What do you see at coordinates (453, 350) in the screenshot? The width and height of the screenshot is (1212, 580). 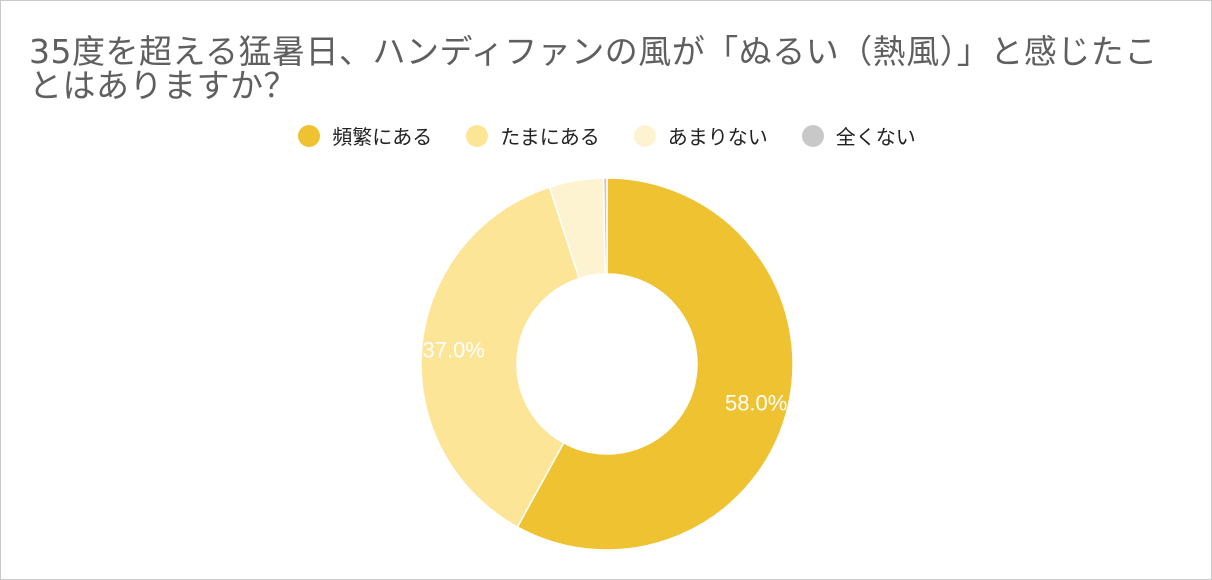 I see `slice-data-label: 37.0%` at bounding box center [453, 350].